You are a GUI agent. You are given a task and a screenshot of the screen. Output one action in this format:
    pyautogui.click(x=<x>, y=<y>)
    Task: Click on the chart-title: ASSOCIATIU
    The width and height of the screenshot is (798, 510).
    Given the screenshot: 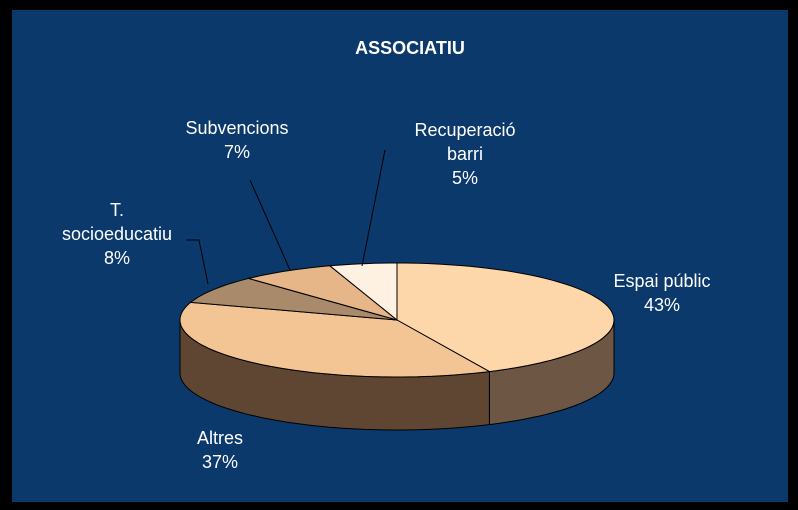 What is the action you would take?
    pyautogui.click(x=410, y=48)
    